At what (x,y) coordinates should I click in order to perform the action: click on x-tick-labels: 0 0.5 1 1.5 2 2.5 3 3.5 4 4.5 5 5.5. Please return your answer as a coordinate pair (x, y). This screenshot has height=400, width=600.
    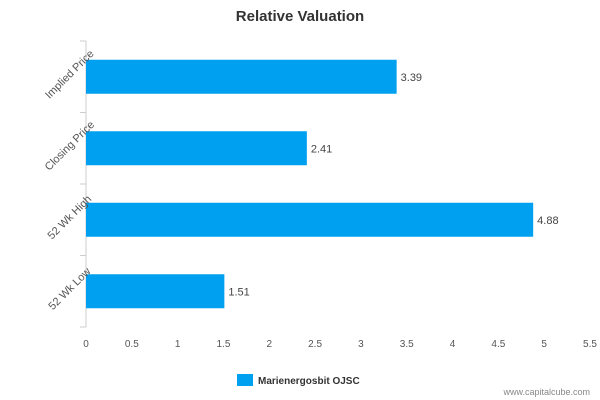
    Looking at the image, I should click on (340, 344).